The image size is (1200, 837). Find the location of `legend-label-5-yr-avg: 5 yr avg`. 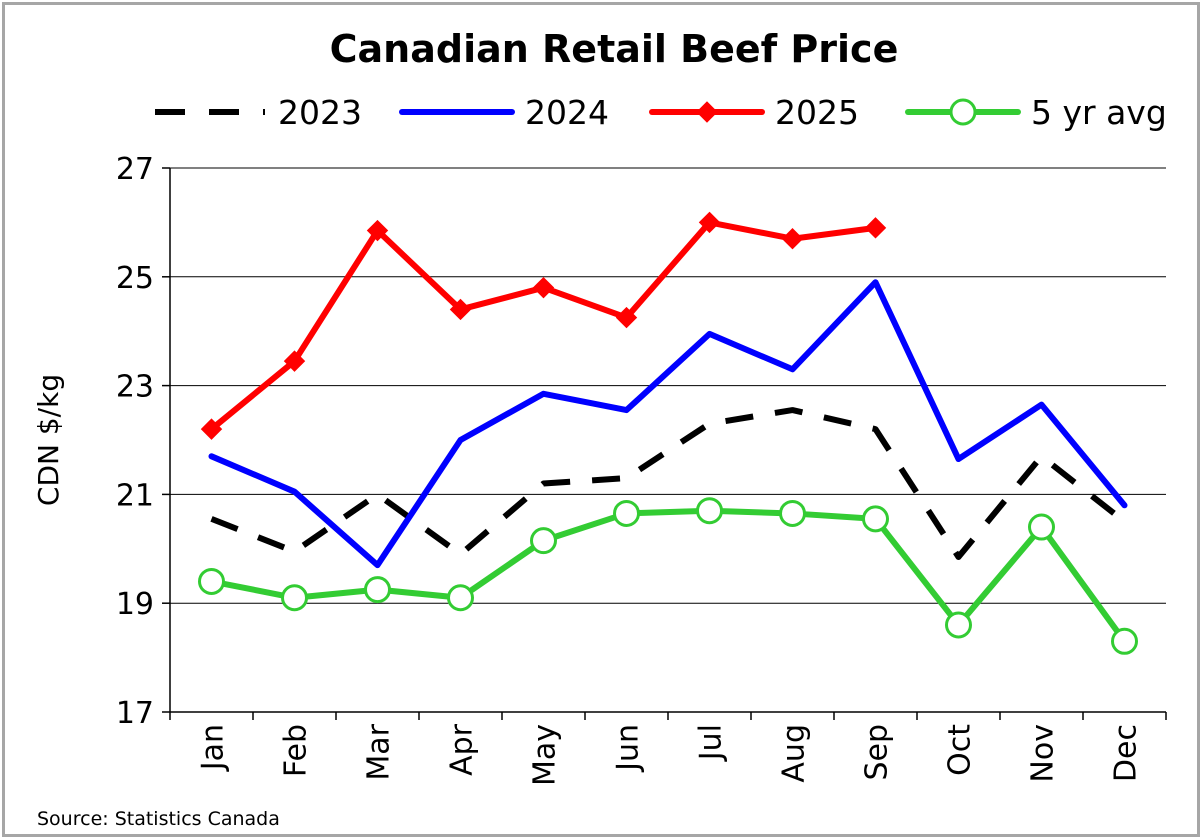

legend-label-5-yr-avg: 5 yr avg is located at coordinates (1099, 112).